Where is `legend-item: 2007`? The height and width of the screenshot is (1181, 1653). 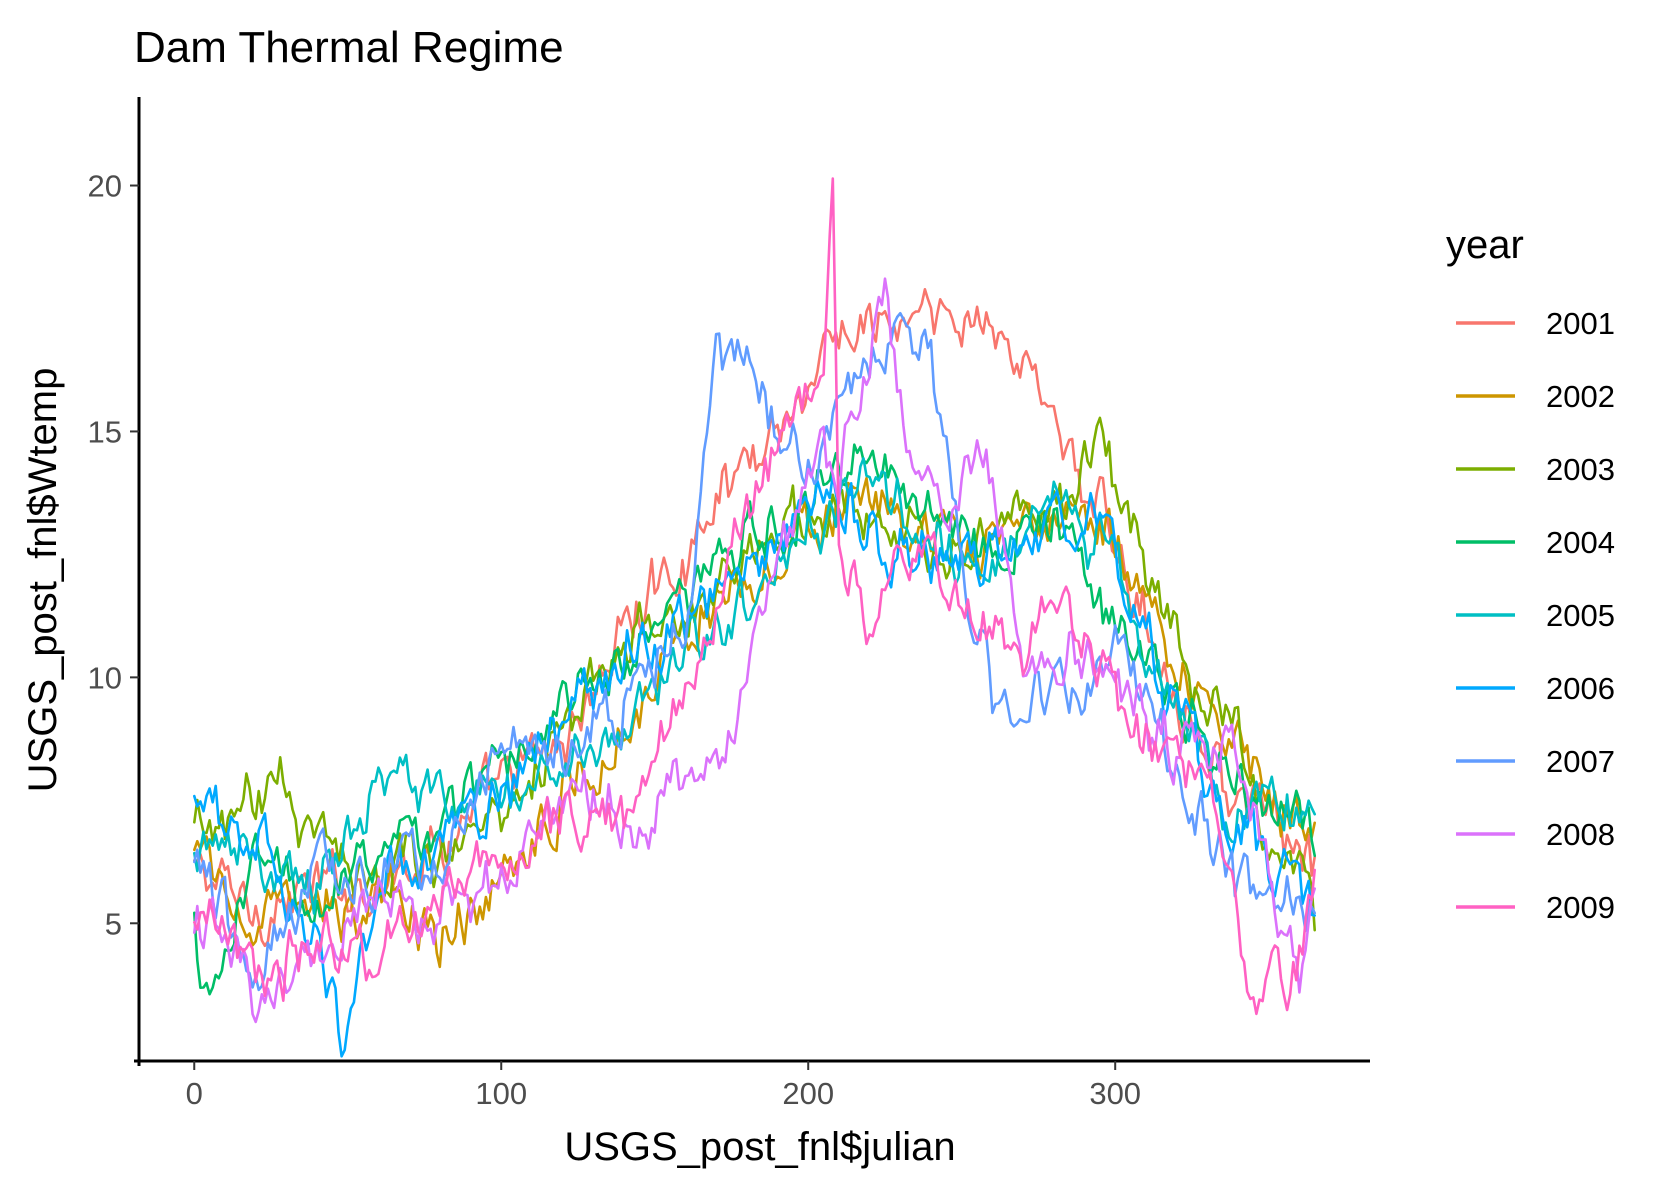
legend-item: 2007 is located at coordinates (1535, 761).